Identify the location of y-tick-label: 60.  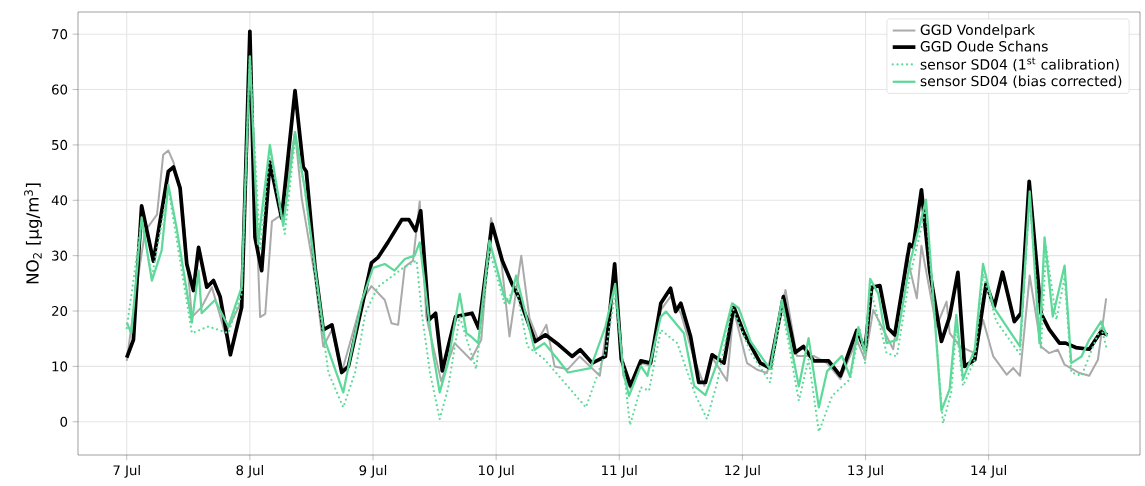
(60, 89).